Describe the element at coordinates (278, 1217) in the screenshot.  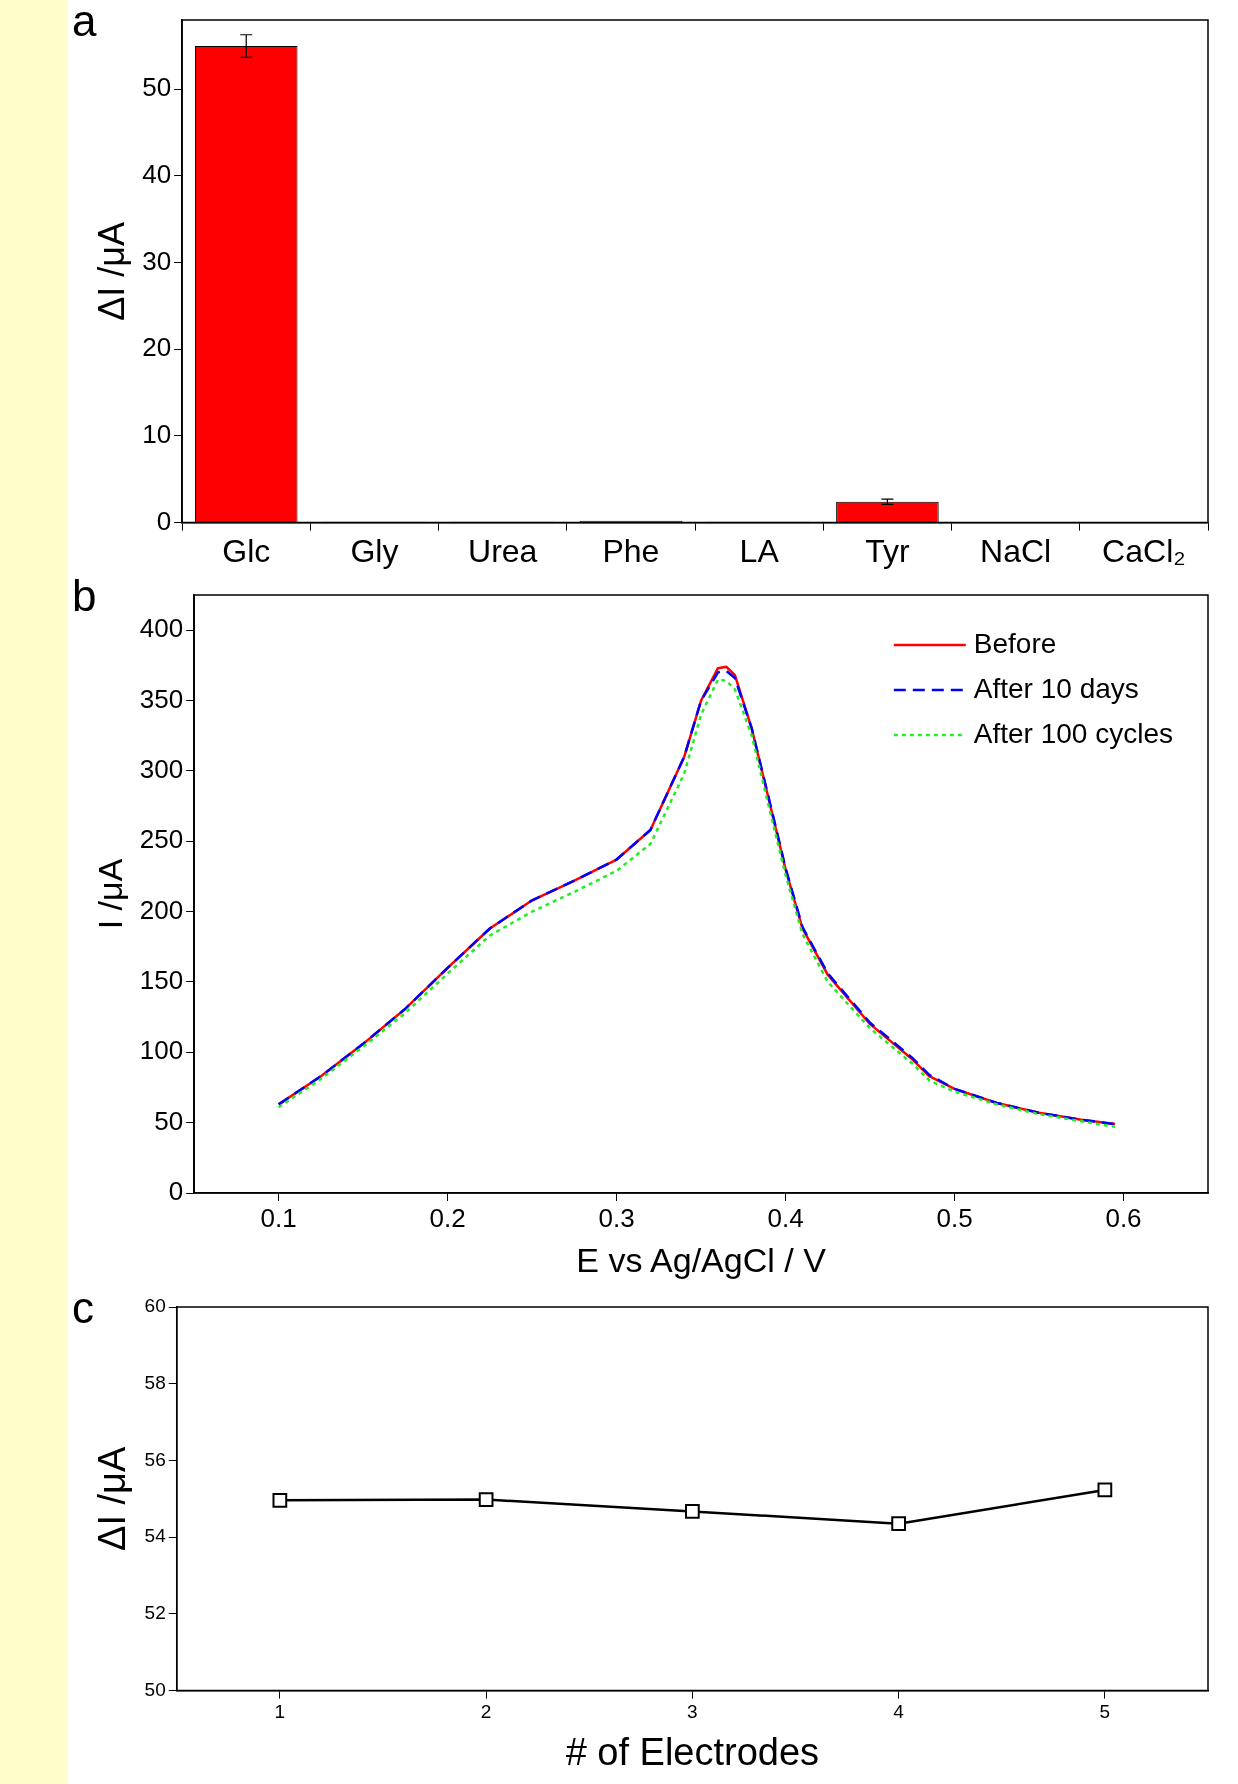
I see `x-tick-label: 0.1` at that location.